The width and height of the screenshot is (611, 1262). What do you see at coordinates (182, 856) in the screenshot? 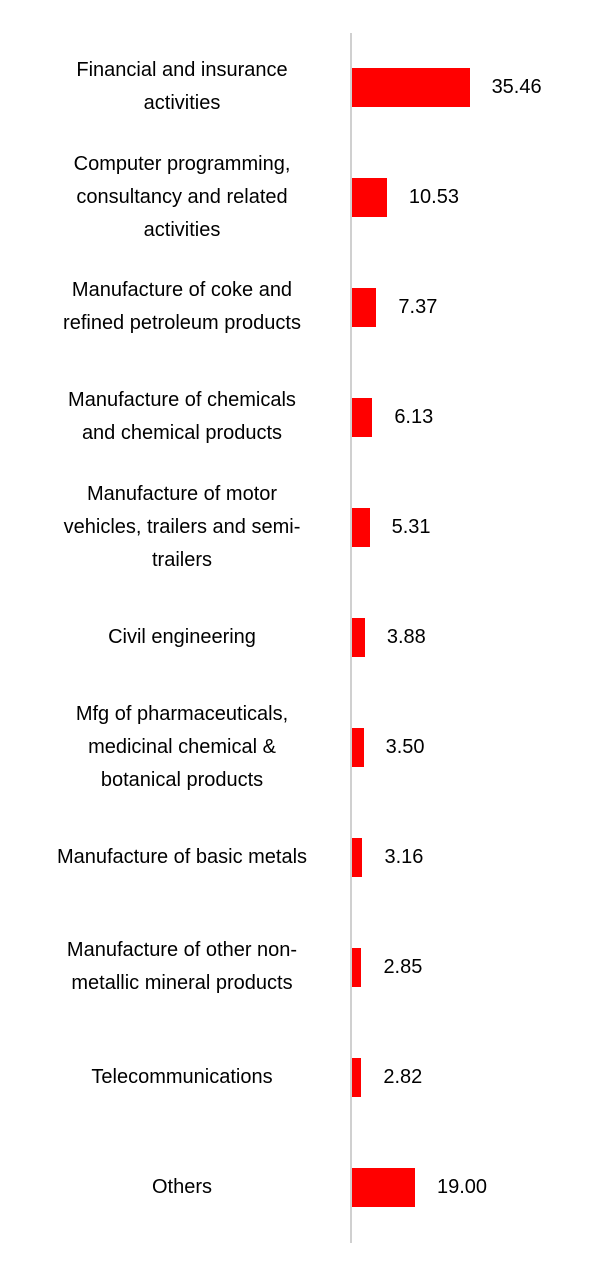
I see `category-label: Manufacture of basic metals` at bounding box center [182, 856].